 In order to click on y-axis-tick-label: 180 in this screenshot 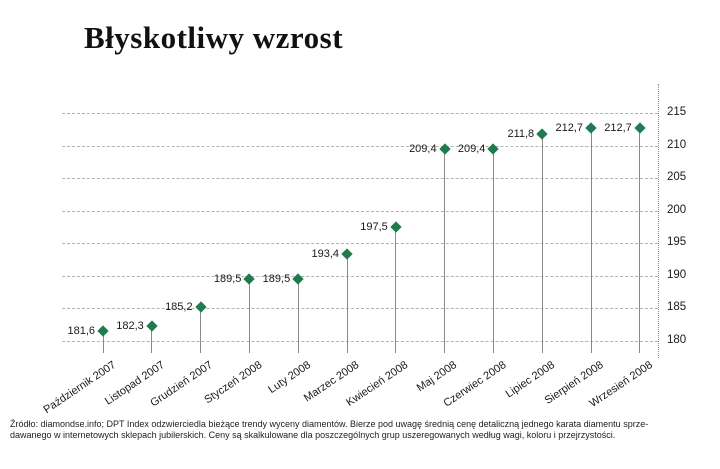, I will do `click(677, 340)`.